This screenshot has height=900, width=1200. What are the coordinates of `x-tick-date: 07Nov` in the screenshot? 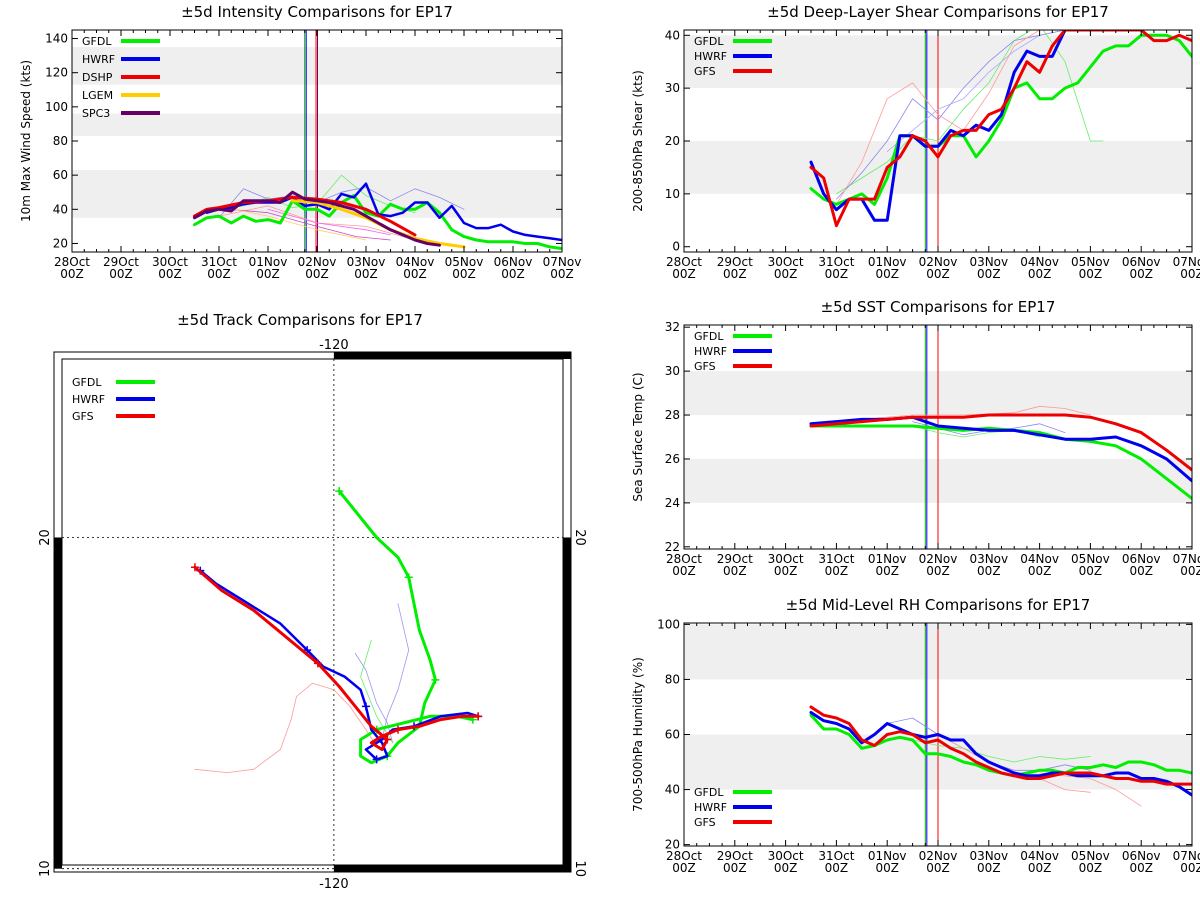 It's located at (1186, 262).